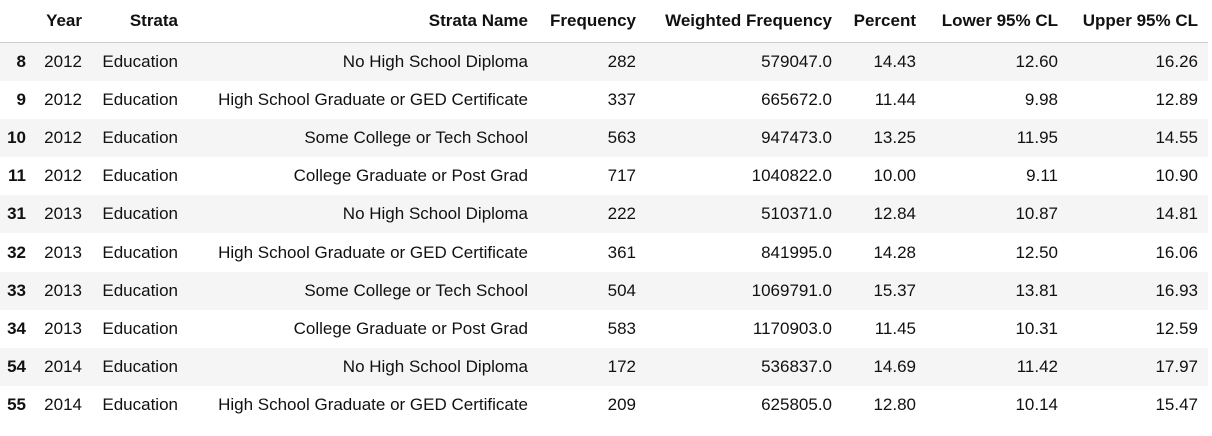 The height and width of the screenshot is (436, 1212). Describe the element at coordinates (17, 176) in the screenshot. I see `row-index: 11` at that location.